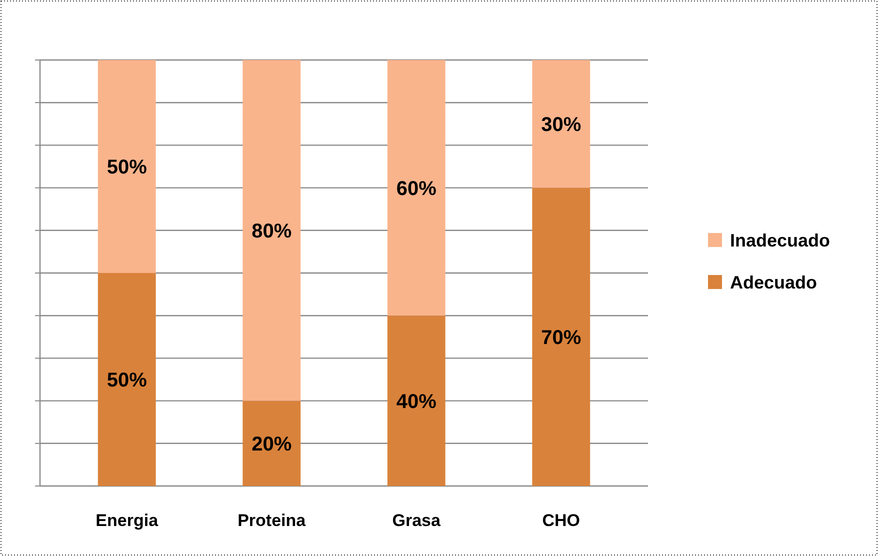 This screenshot has height=556, width=878. I want to click on data-label: 20%, so click(272, 444).